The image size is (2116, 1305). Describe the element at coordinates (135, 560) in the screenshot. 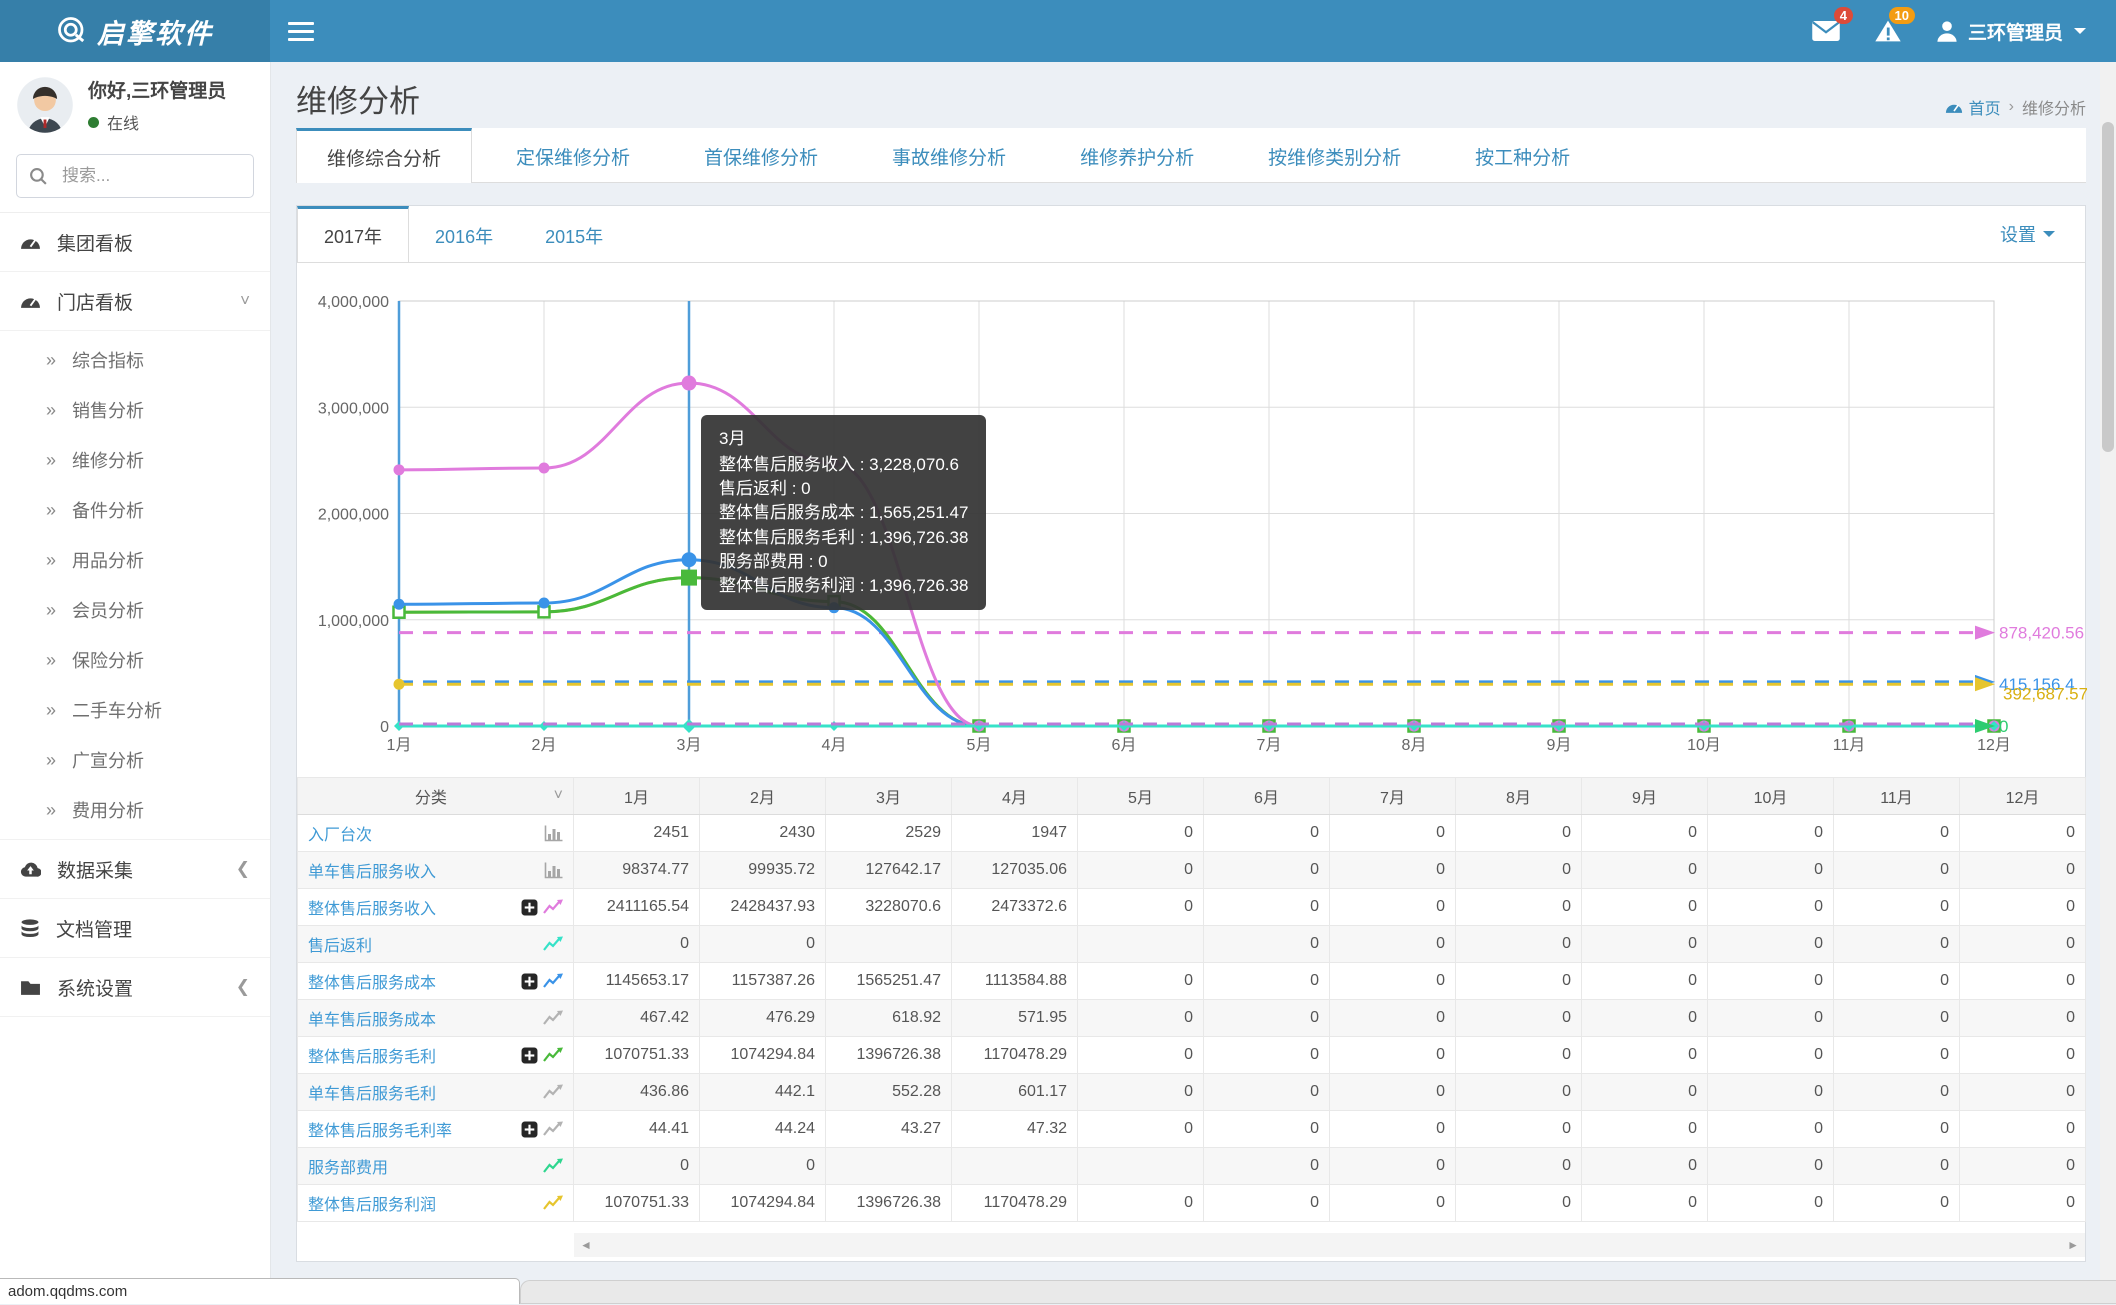

I see `sidebar-subitem: » 用品分析` at that location.